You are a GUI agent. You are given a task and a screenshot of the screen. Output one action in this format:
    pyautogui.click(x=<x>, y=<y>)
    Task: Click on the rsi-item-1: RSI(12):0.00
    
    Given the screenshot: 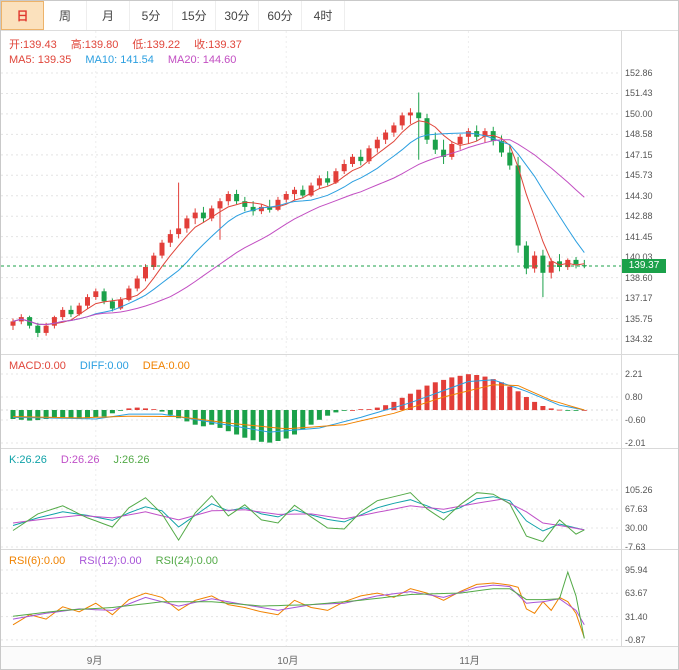 What is the action you would take?
    pyautogui.click(x=110, y=561)
    